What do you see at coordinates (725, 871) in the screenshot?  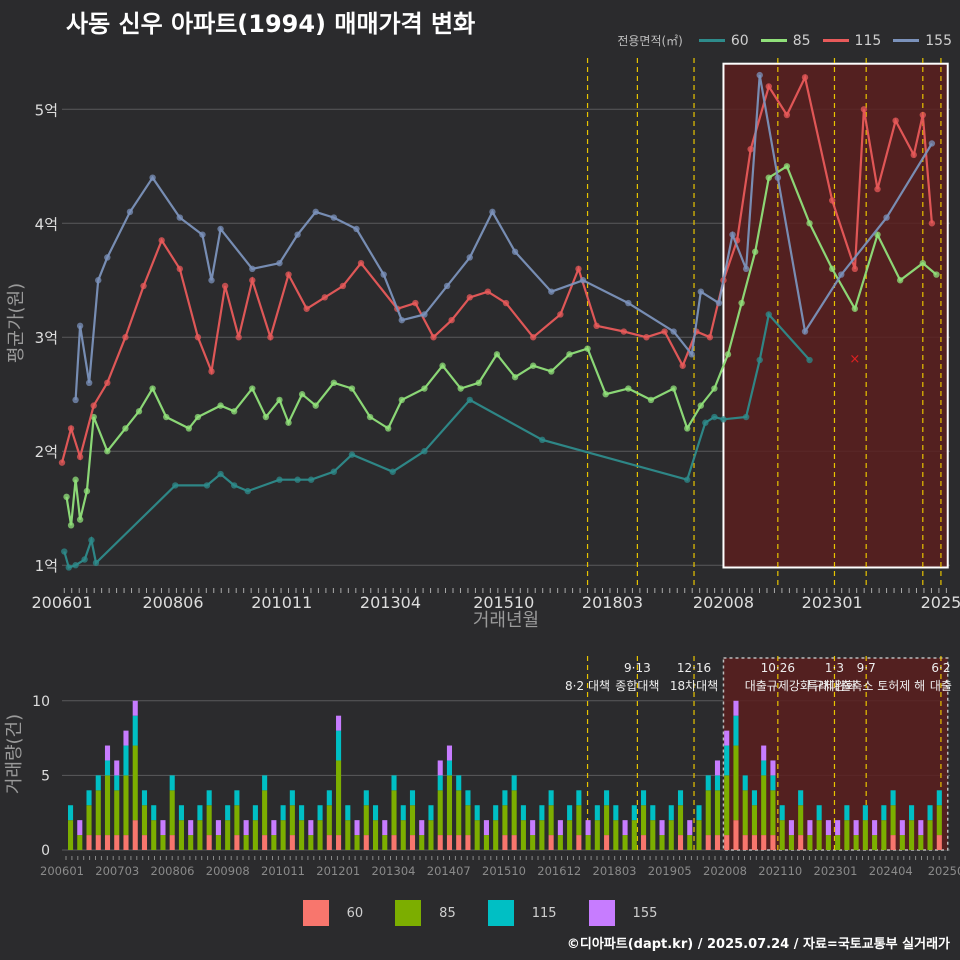 I see `bar-x-tick-label: 202008` at bounding box center [725, 871].